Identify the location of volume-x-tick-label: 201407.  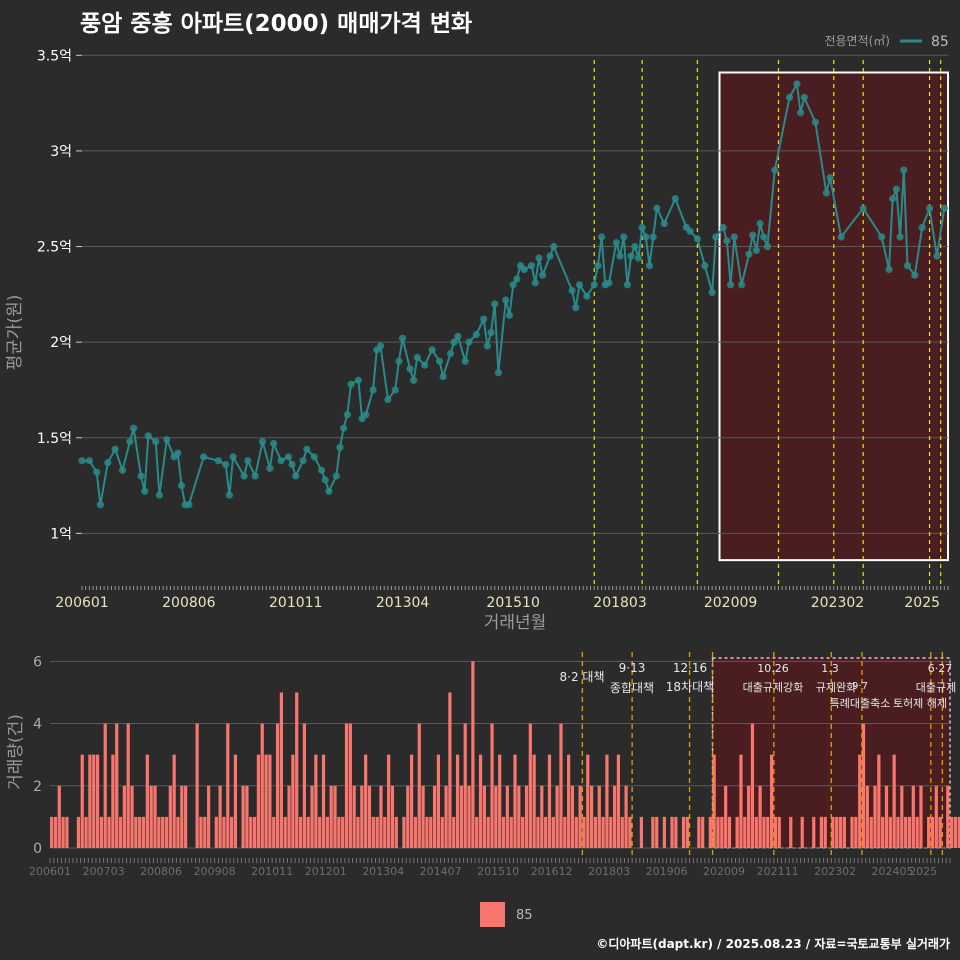
(441, 871).